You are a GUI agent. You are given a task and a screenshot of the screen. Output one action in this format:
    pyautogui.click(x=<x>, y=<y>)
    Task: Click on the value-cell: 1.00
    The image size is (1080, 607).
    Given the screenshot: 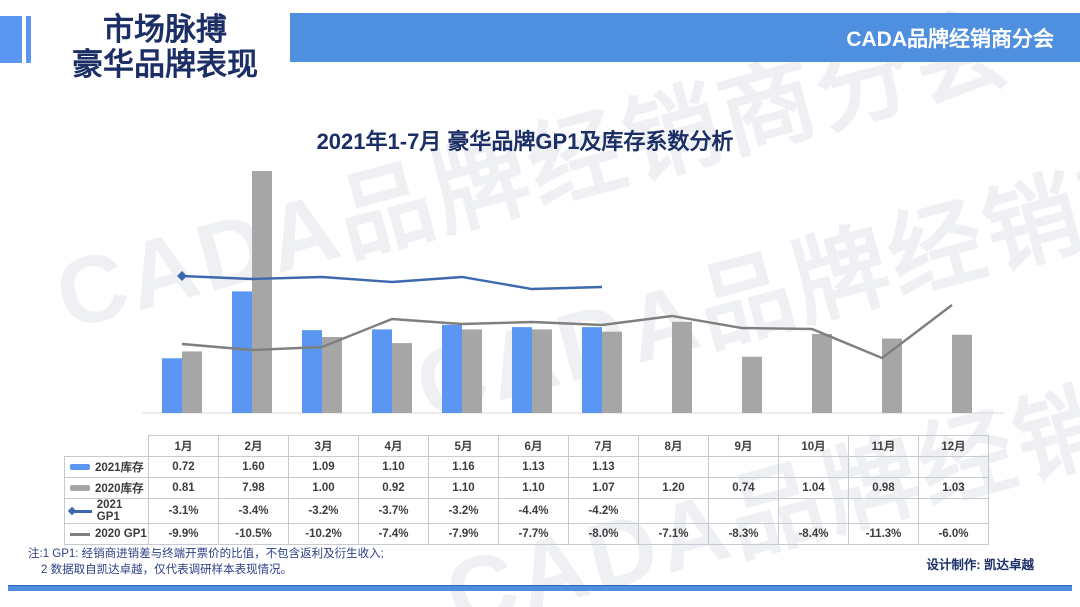 What is the action you would take?
    pyautogui.click(x=323, y=488)
    